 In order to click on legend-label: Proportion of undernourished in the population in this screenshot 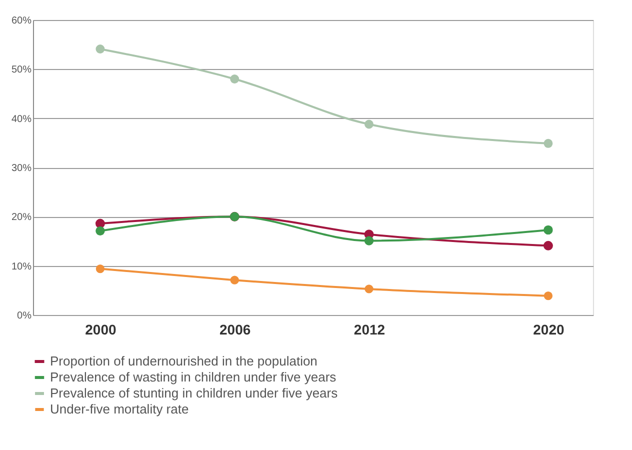, I will do `click(184, 361)`.